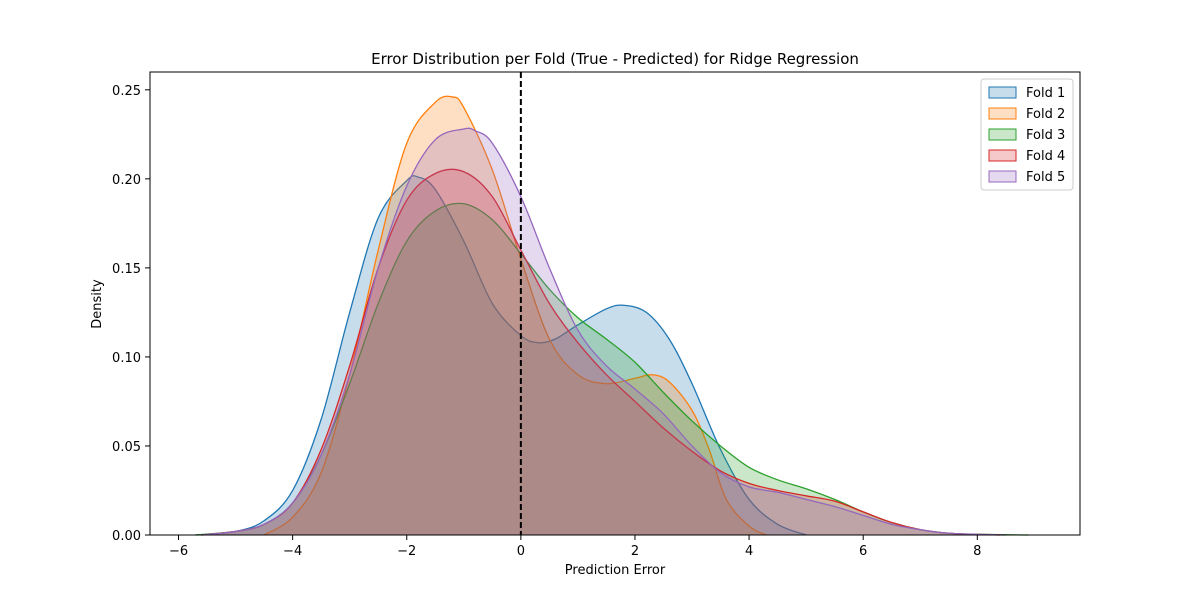 This screenshot has height=600, width=1200. Describe the element at coordinates (178, 551) in the screenshot. I see `x-tick-label: −6` at that location.